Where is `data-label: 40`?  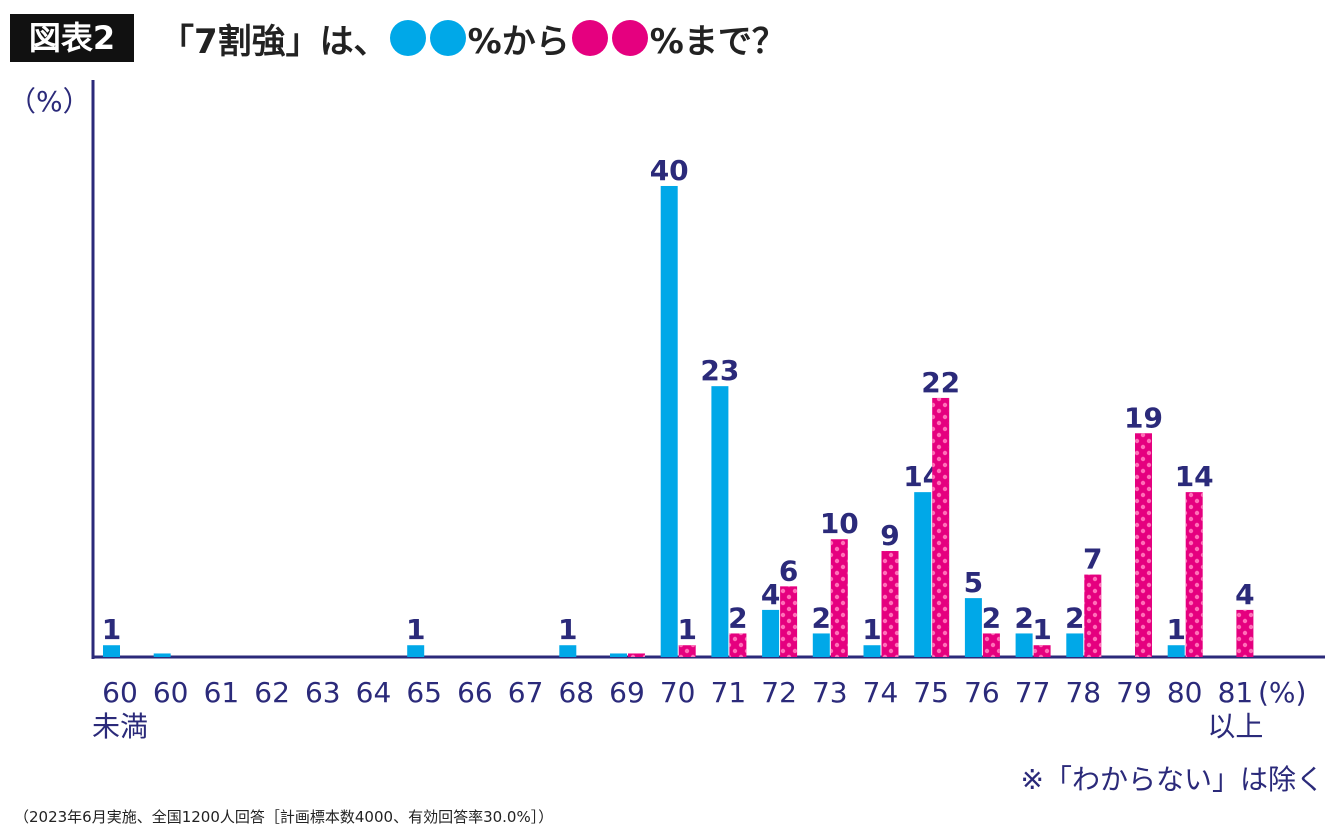
data-label: 40 is located at coordinates (669, 170).